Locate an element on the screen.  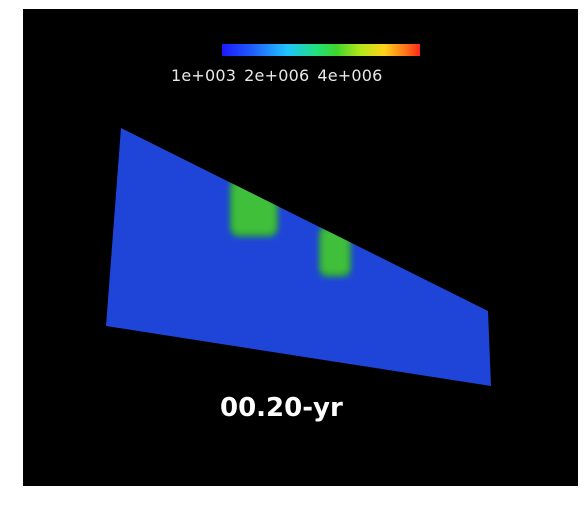
time-label: 00.20-yr is located at coordinates (281, 408).